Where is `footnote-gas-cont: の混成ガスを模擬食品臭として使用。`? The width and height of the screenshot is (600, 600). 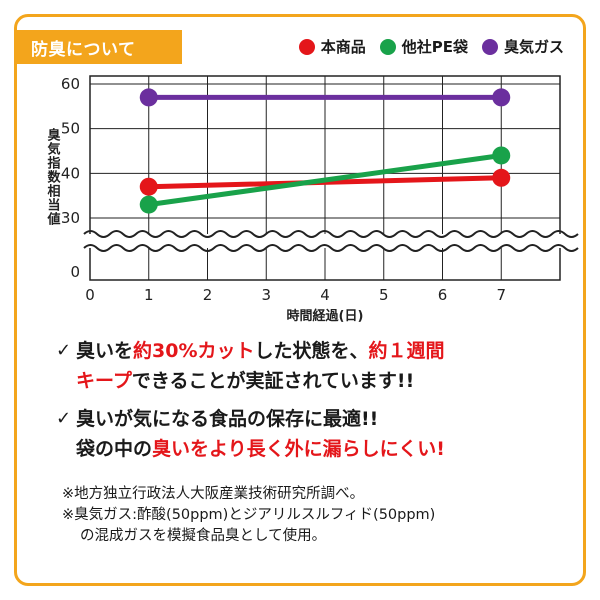 footnote-gas-cont: の混成ガスを模擬食品臭として使用。 is located at coordinates (203, 536).